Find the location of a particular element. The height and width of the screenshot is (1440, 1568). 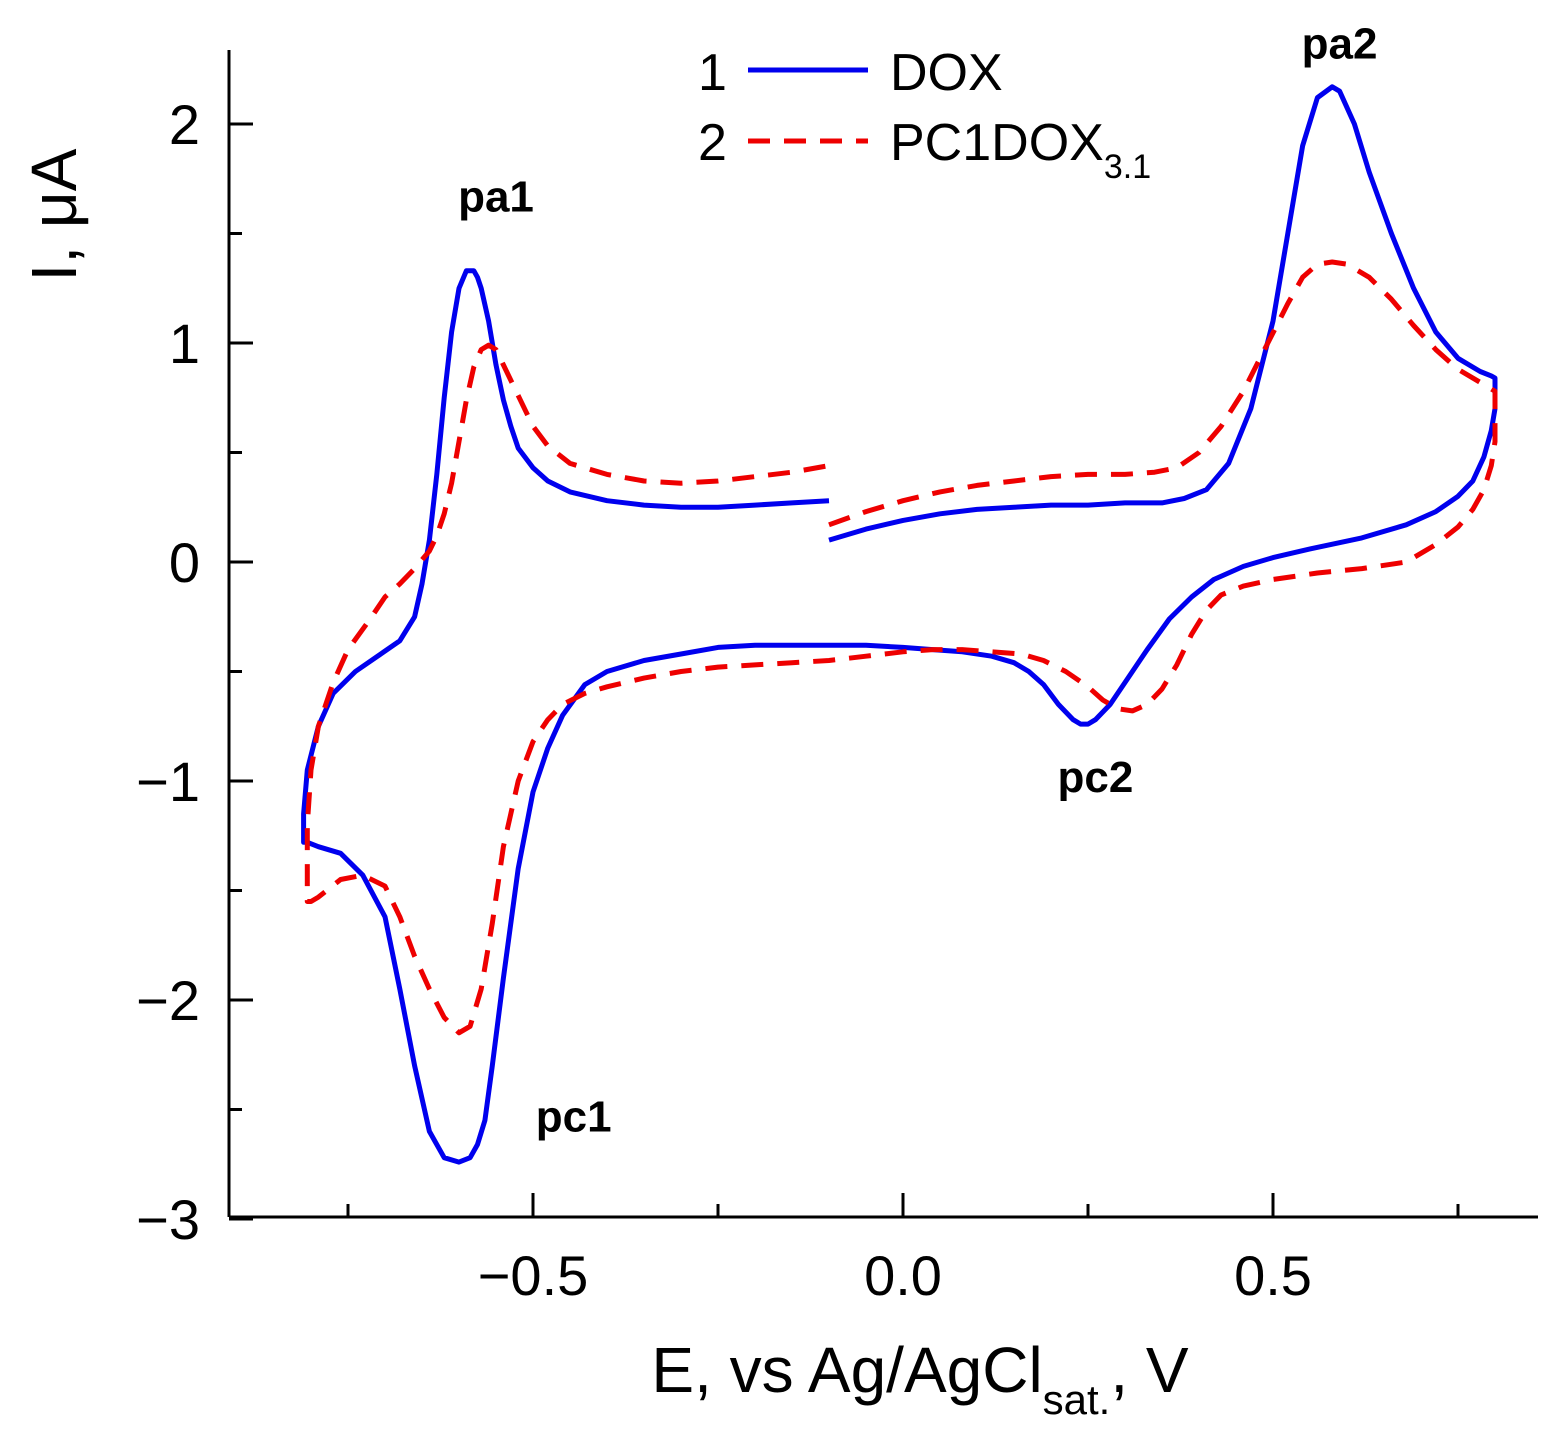

y-tick-label: 0 is located at coordinates (184, 562).